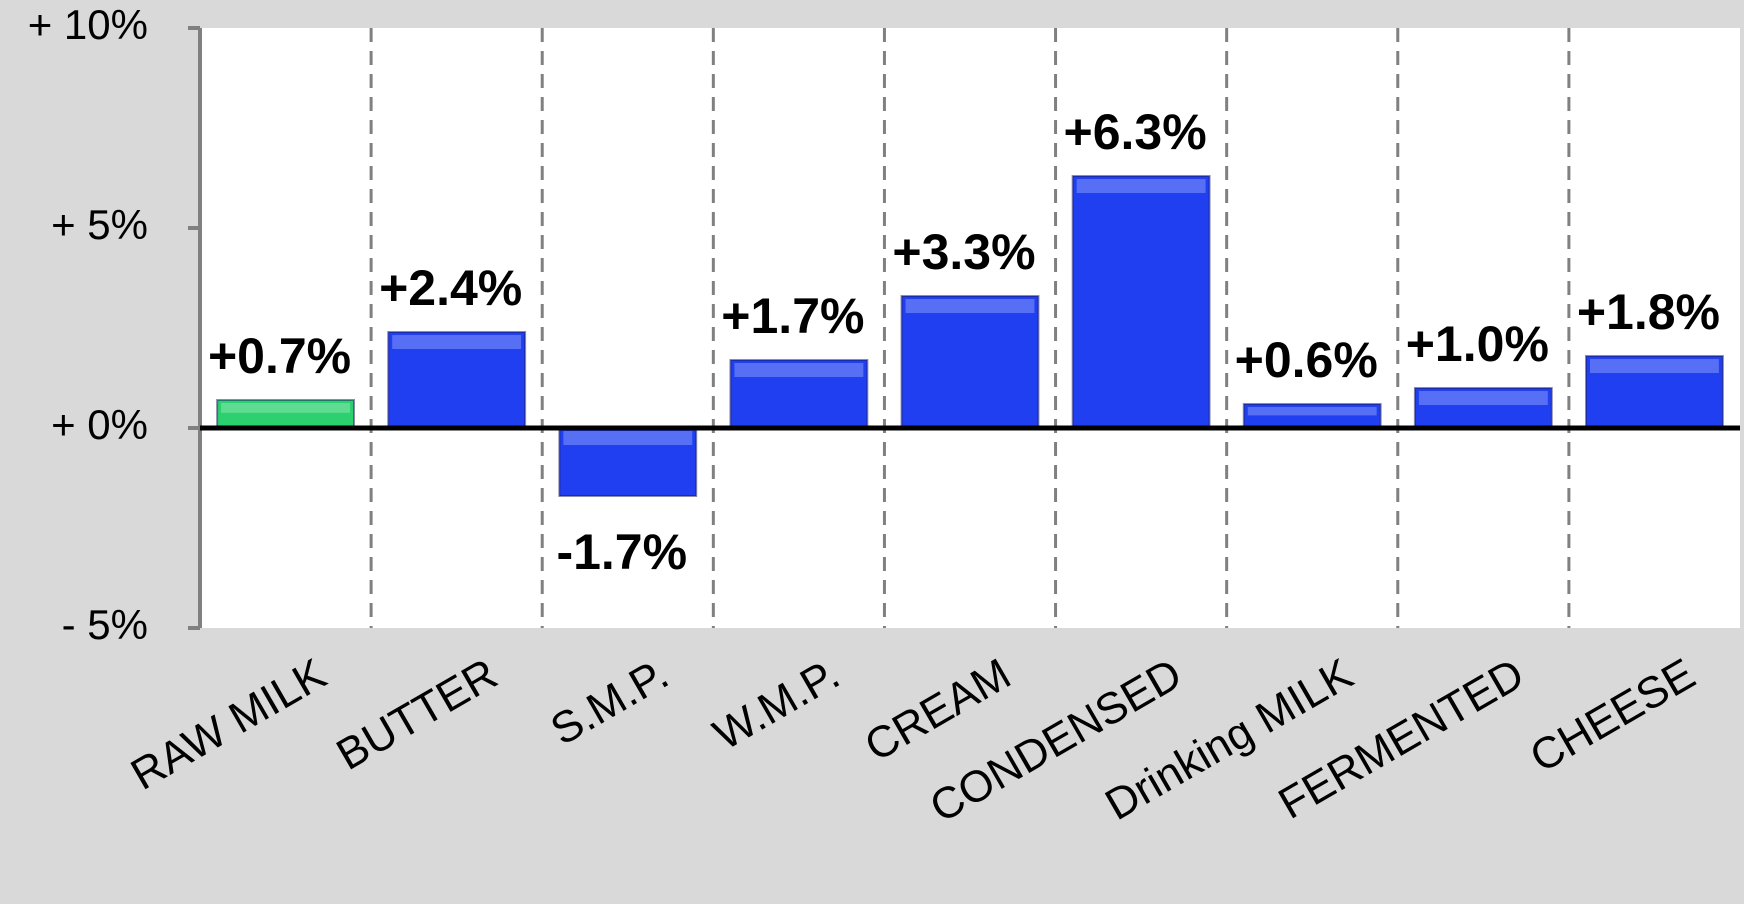  I want to click on value-label: +1.8%, so click(1648, 312).